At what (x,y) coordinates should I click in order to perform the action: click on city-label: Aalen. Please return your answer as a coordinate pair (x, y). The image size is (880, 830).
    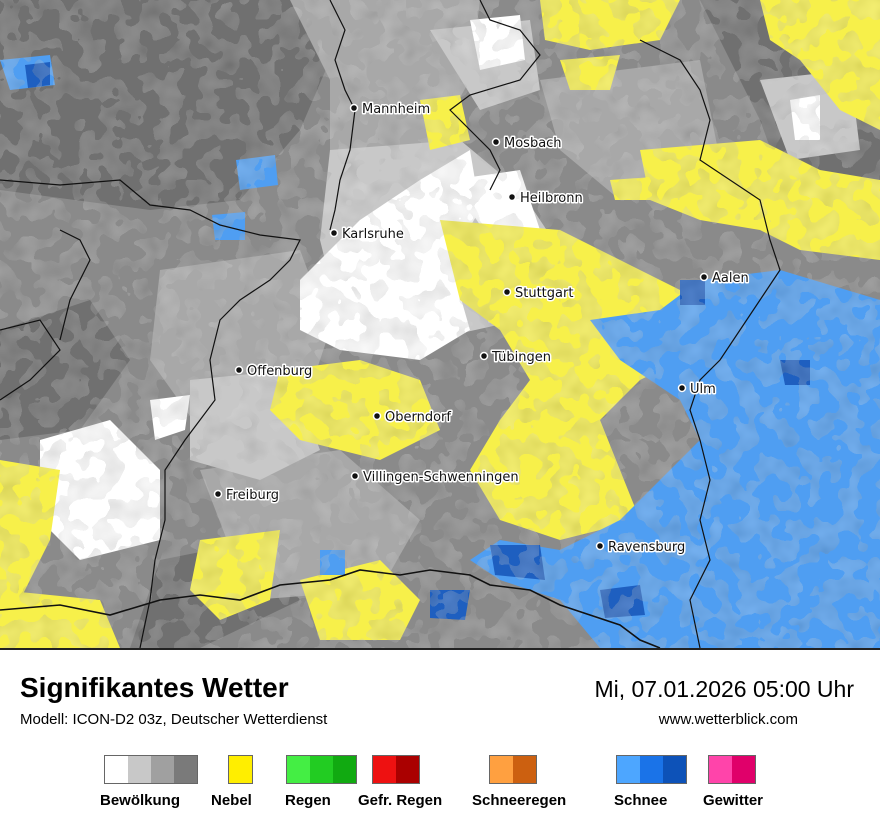
    Looking at the image, I should click on (730, 278).